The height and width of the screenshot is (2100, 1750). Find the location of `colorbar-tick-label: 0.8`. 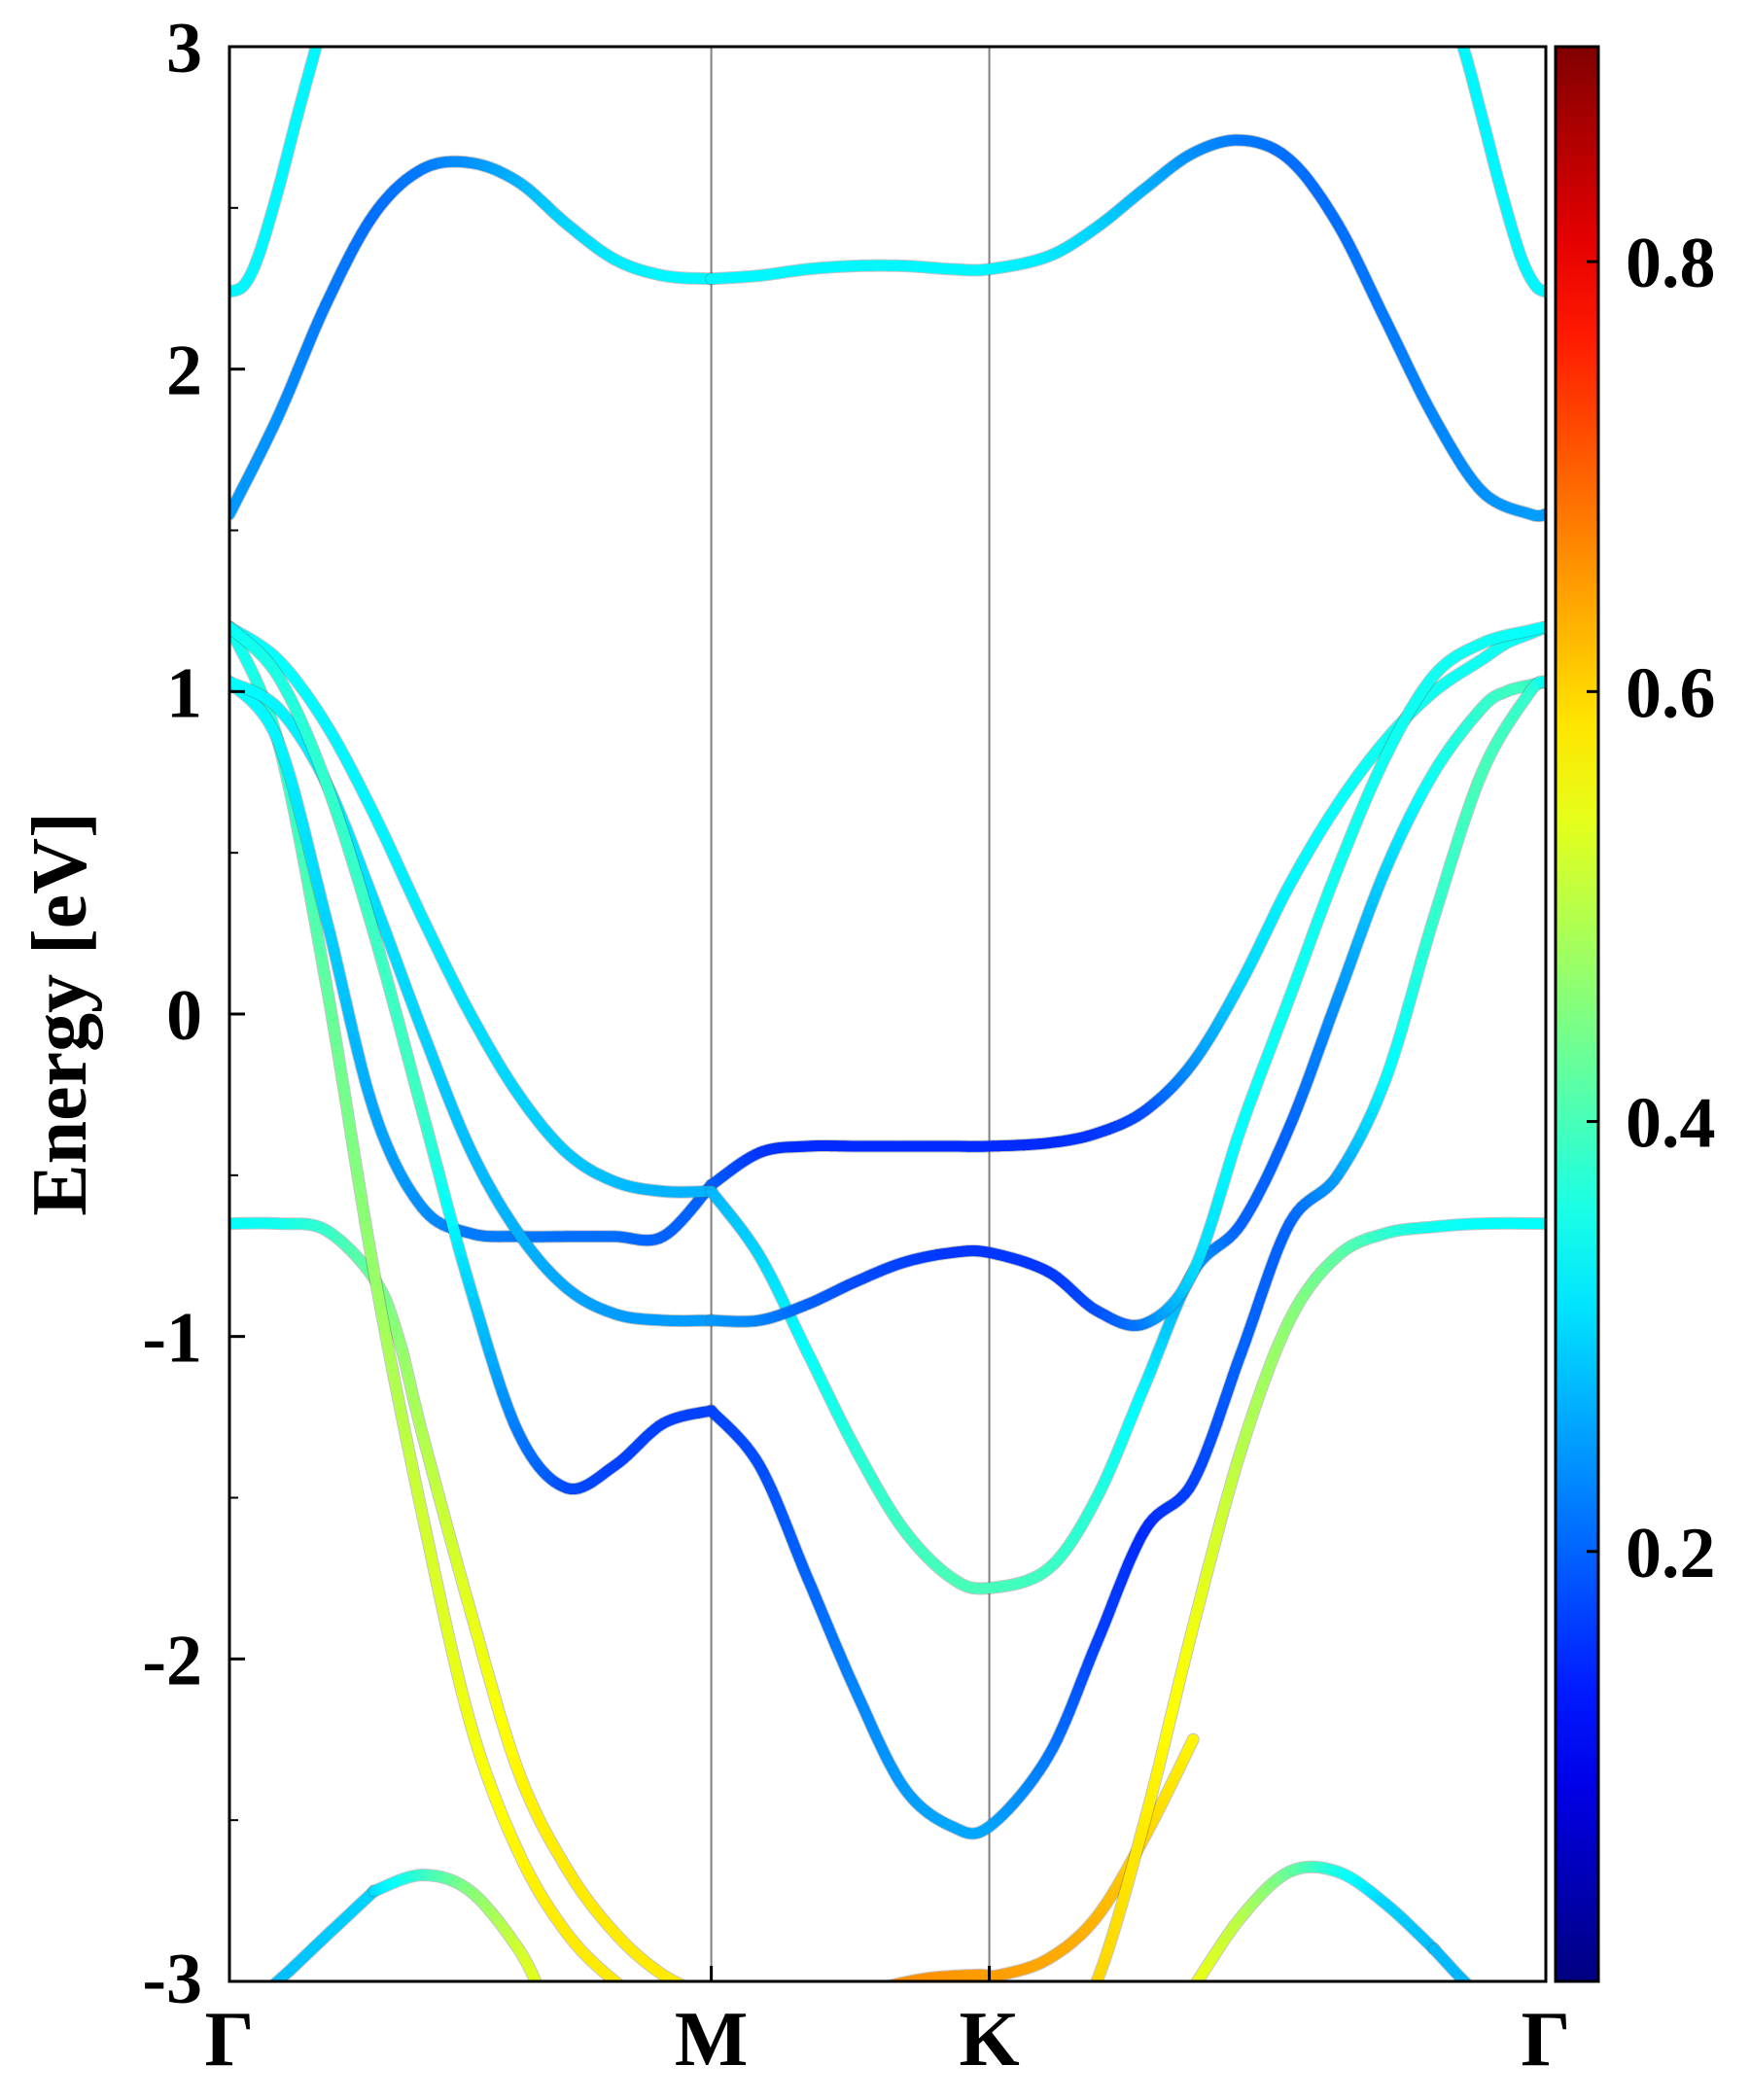

colorbar-tick-label: 0.8 is located at coordinates (1671, 263).